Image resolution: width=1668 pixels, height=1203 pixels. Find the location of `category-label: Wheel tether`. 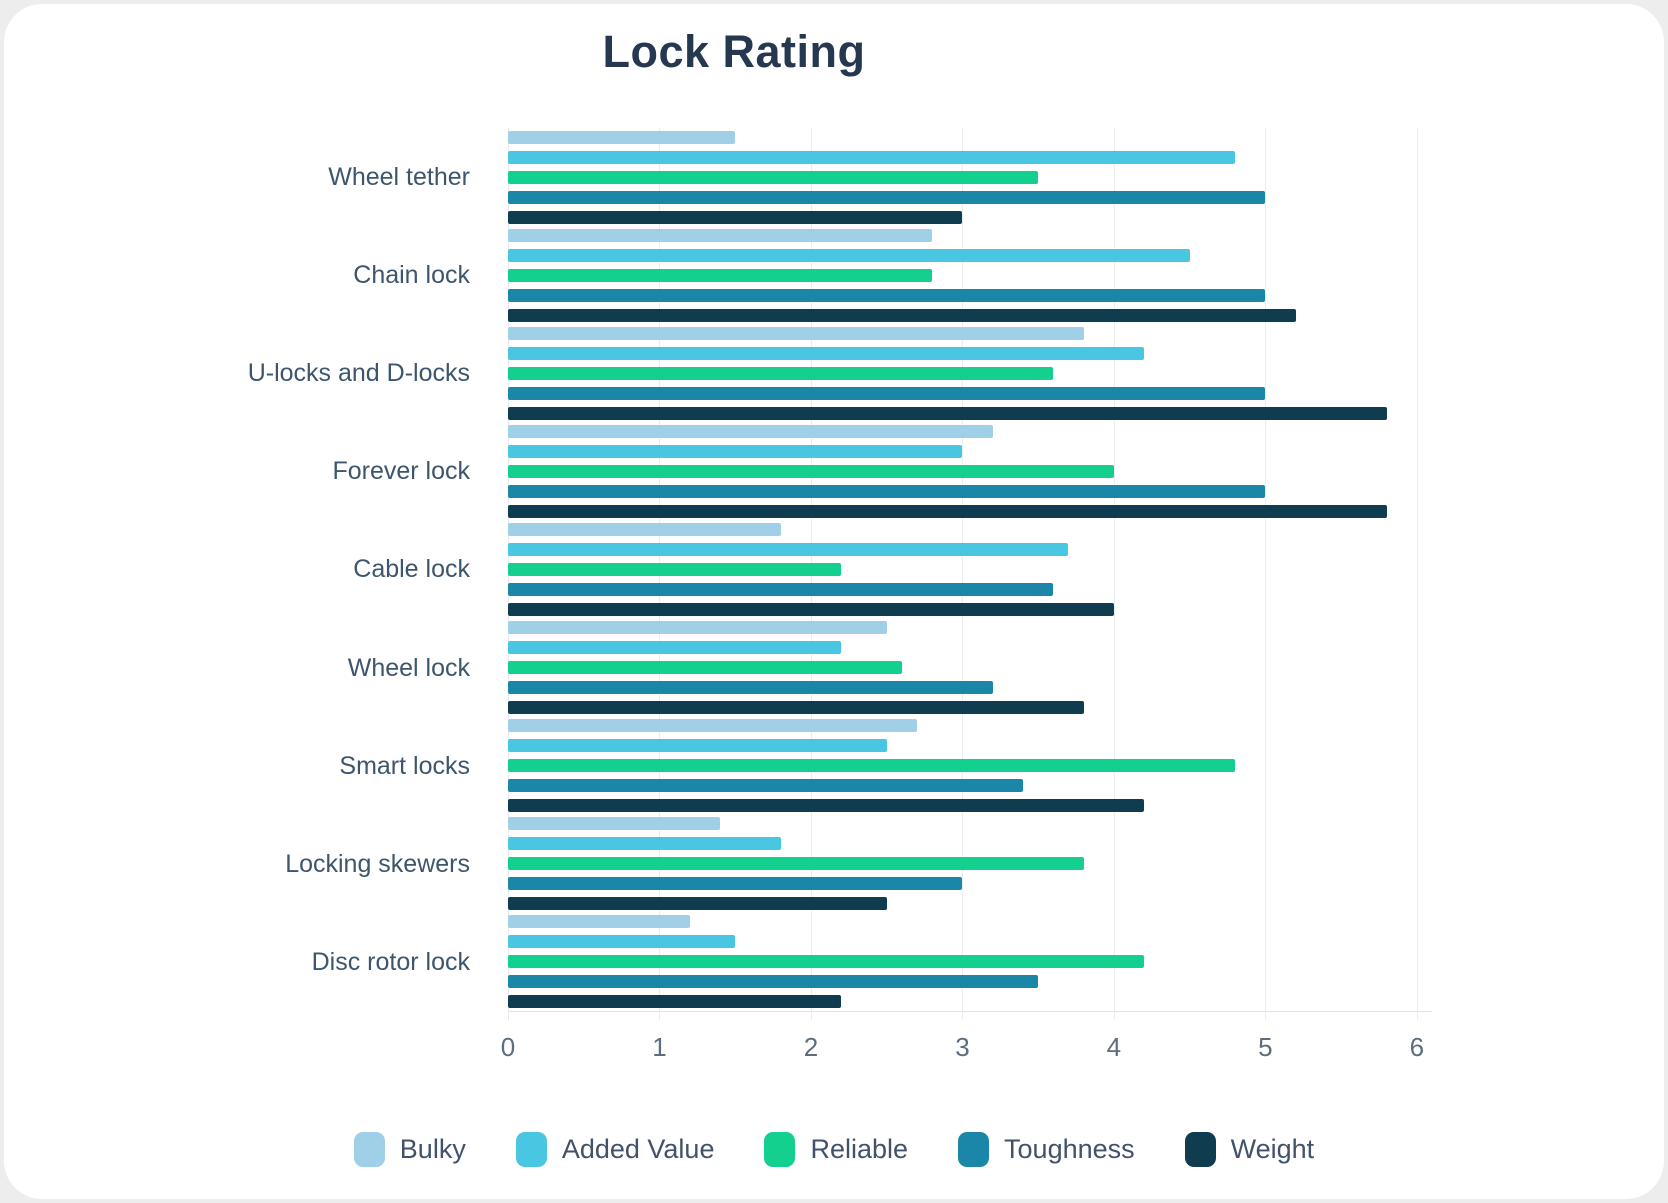

category-label: Wheel tether is located at coordinates (399, 176).